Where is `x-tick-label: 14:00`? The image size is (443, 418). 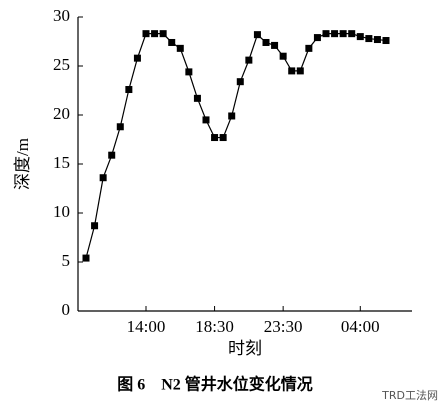 x-tick-label: 14:00 is located at coordinates (146, 326).